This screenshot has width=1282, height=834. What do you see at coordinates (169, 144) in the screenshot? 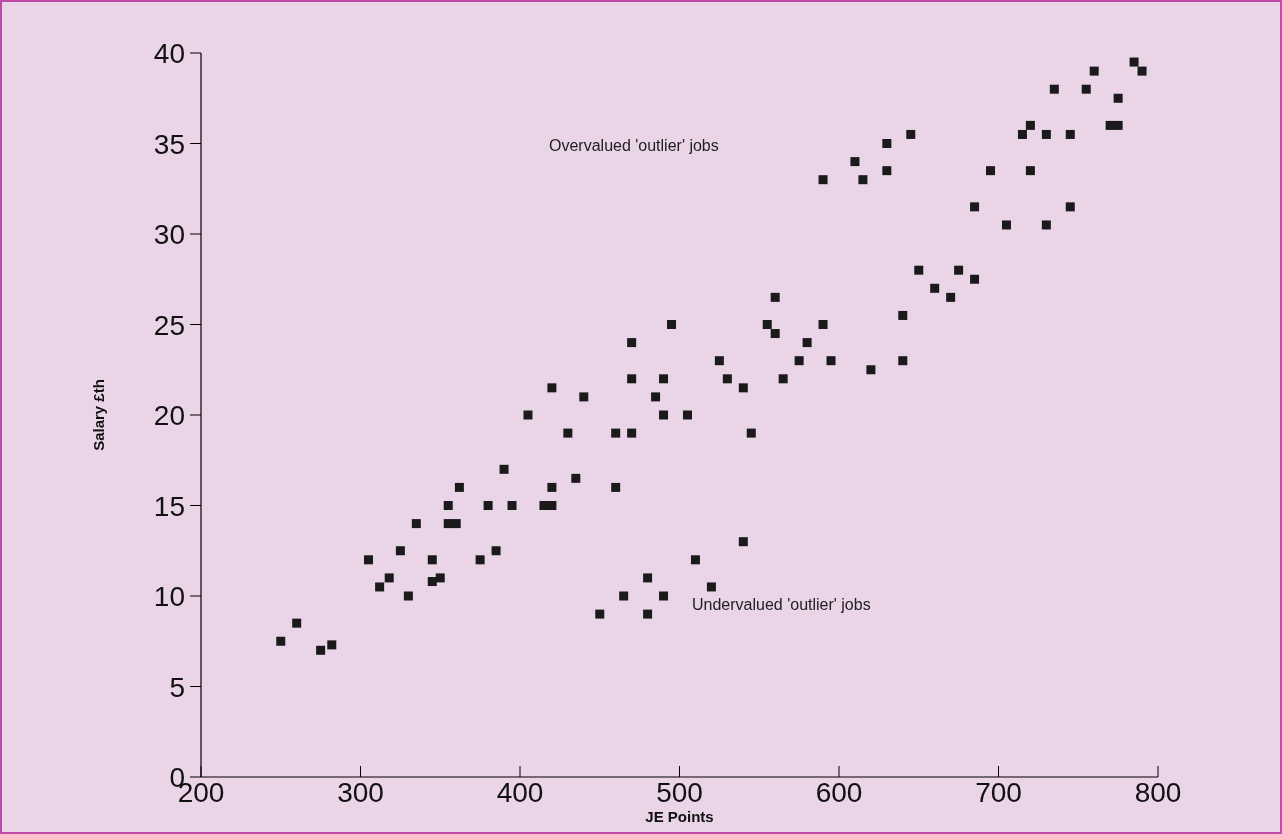
I see `y-tick-label: 35` at bounding box center [169, 144].